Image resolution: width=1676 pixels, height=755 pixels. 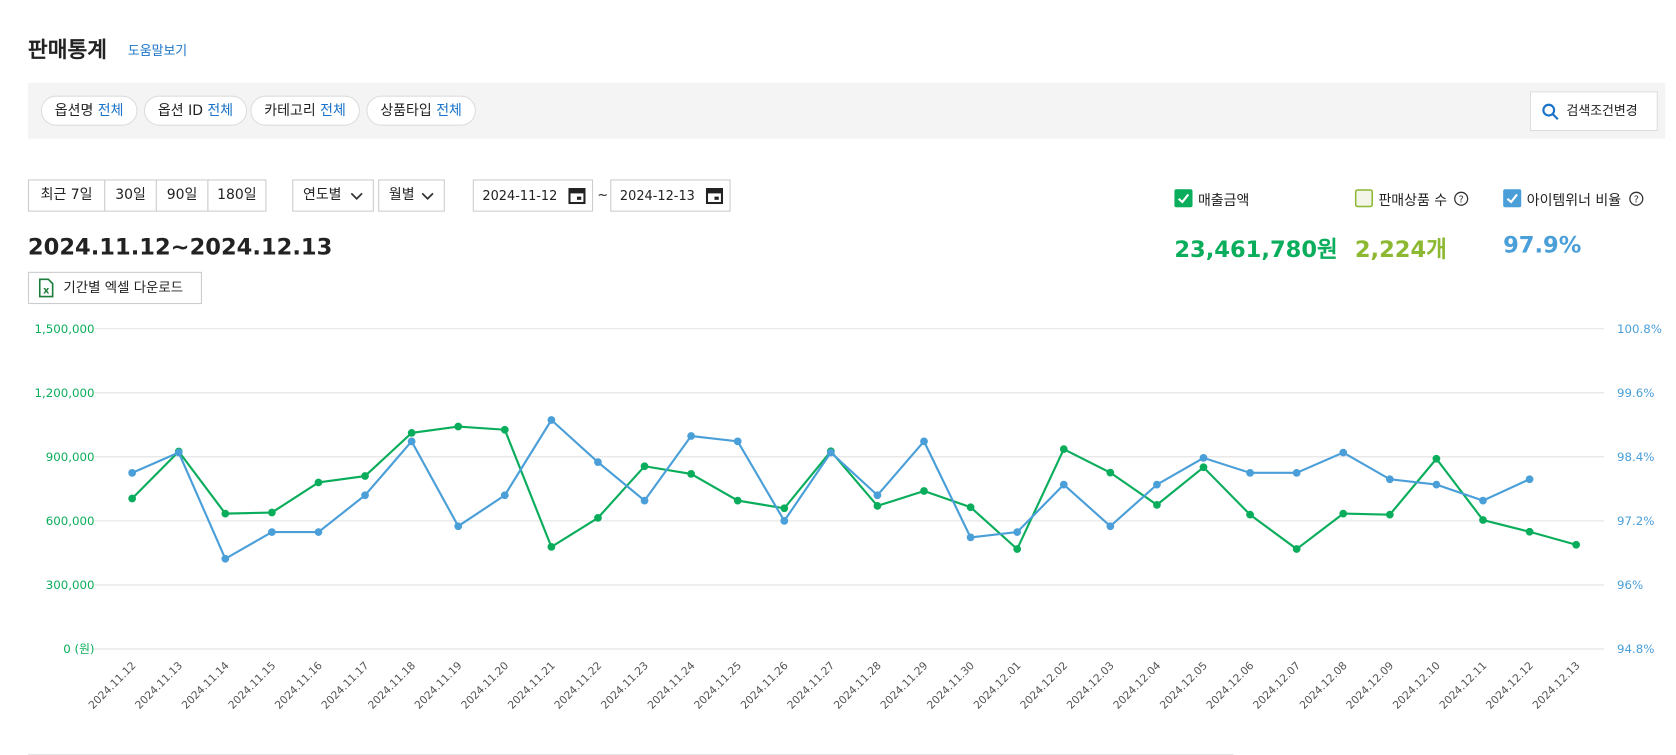 I want to click on start-date: 2024-11-12, so click(x=533, y=195).